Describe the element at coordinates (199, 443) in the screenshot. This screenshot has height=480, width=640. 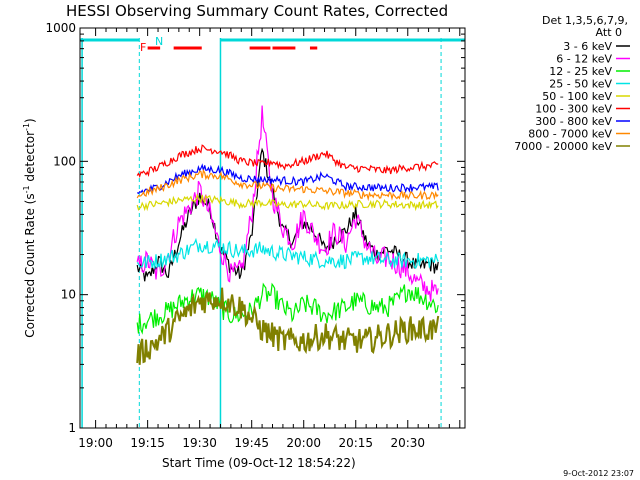
I see `x-tick-label: 19:30` at that location.